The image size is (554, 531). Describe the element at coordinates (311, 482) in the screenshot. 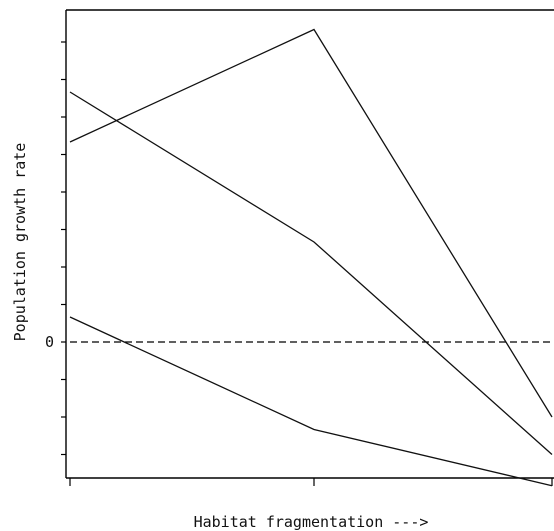

I see `x-ticks` at that location.